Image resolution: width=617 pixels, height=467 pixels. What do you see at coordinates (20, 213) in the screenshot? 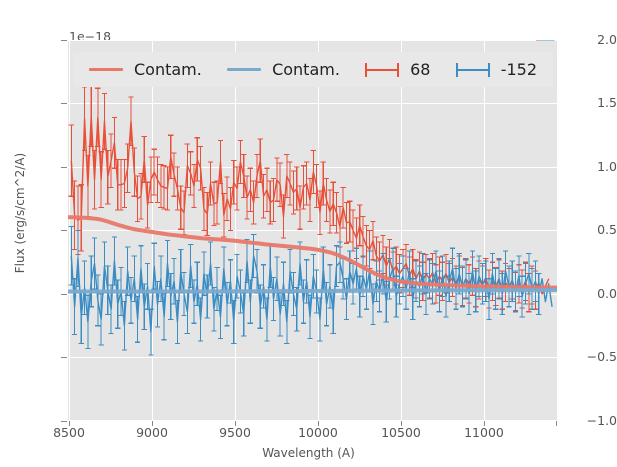
I see `y-axis-title: Flux (erg/s/cm^2/A)` at bounding box center [20, 213].